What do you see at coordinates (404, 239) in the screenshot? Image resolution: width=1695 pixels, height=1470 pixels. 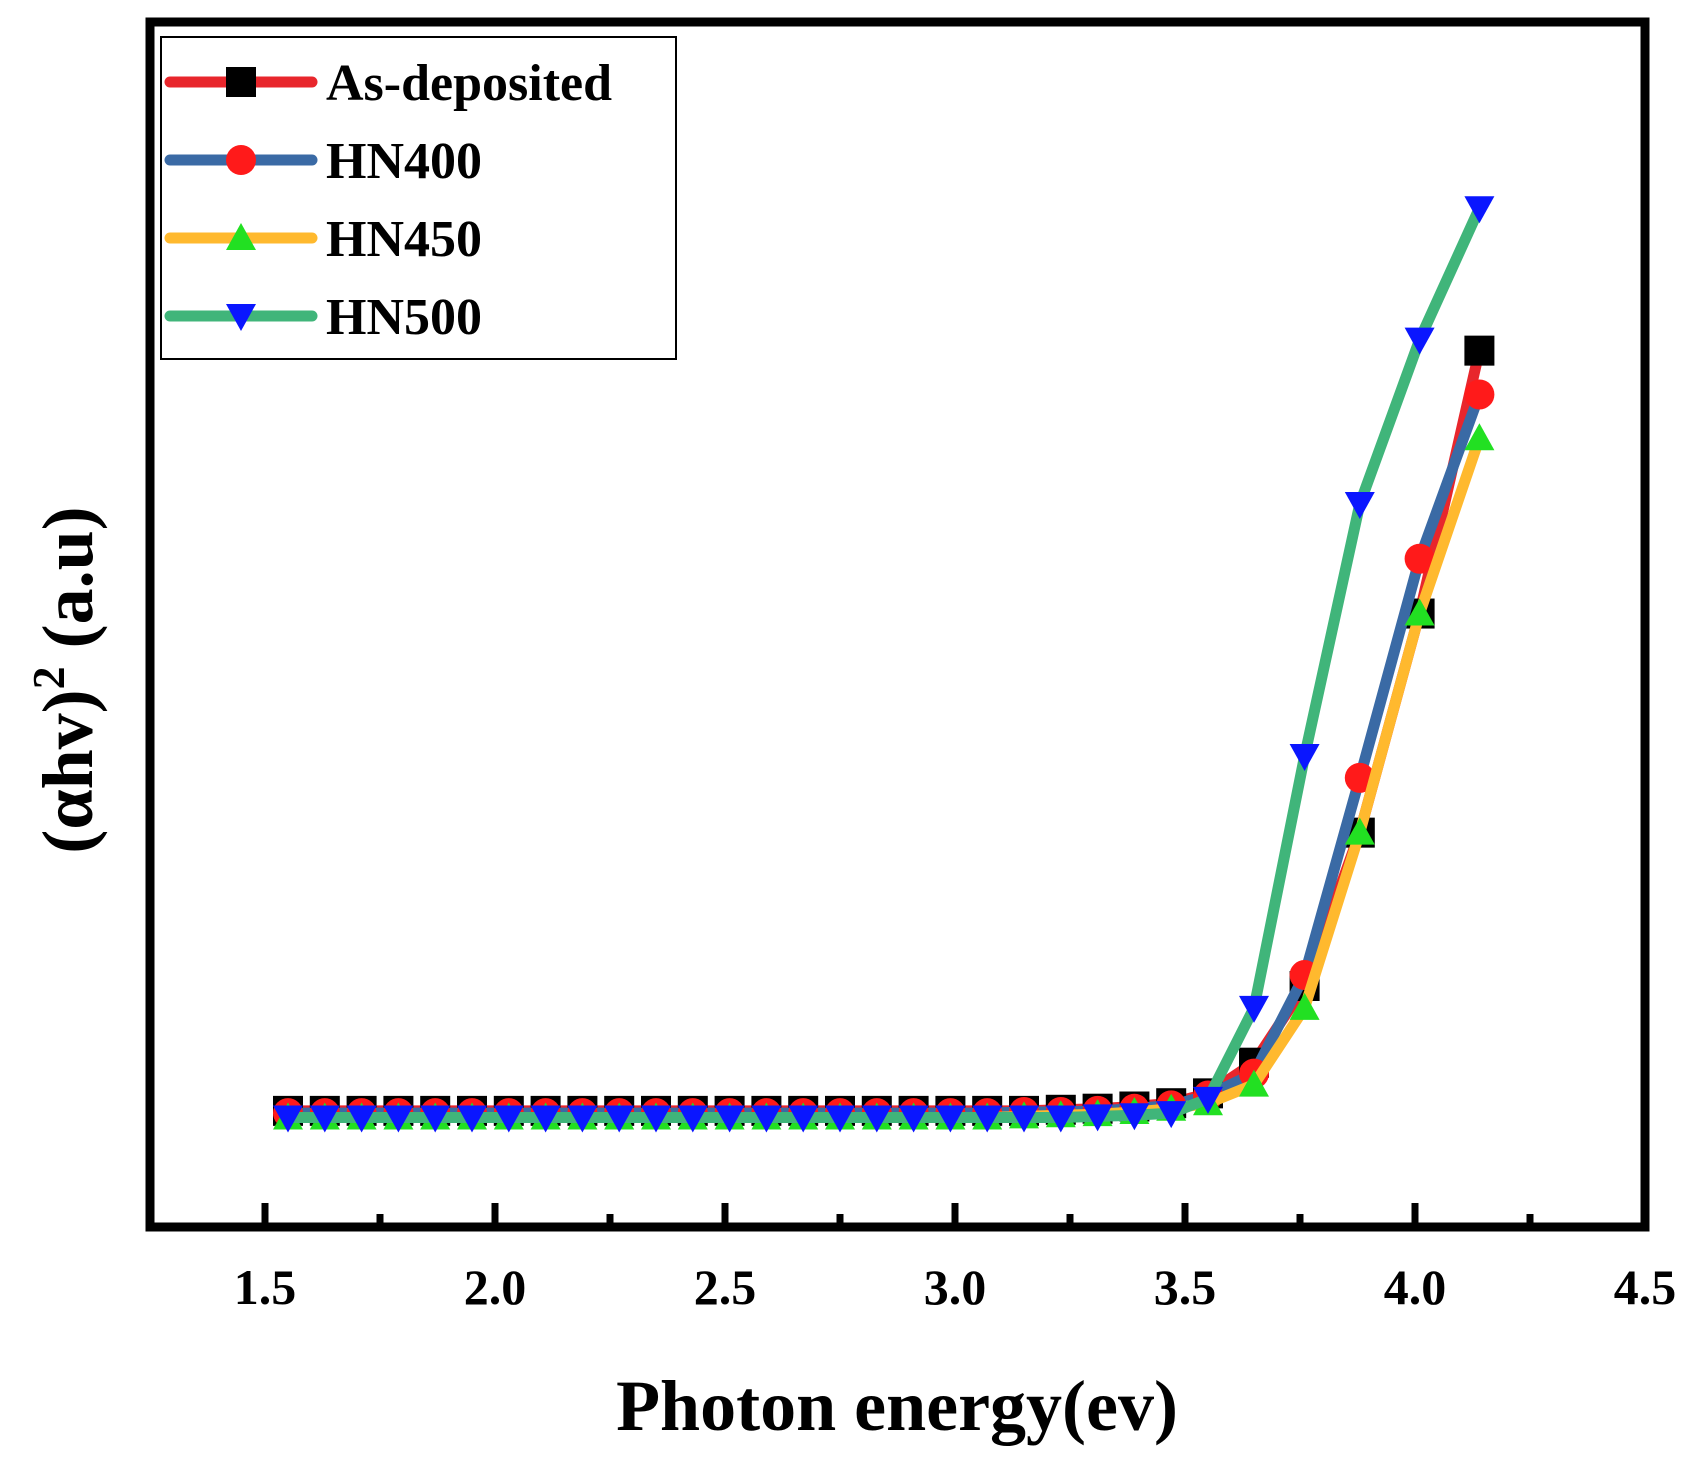 I see `legend-label: HN450` at bounding box center [404, 239].